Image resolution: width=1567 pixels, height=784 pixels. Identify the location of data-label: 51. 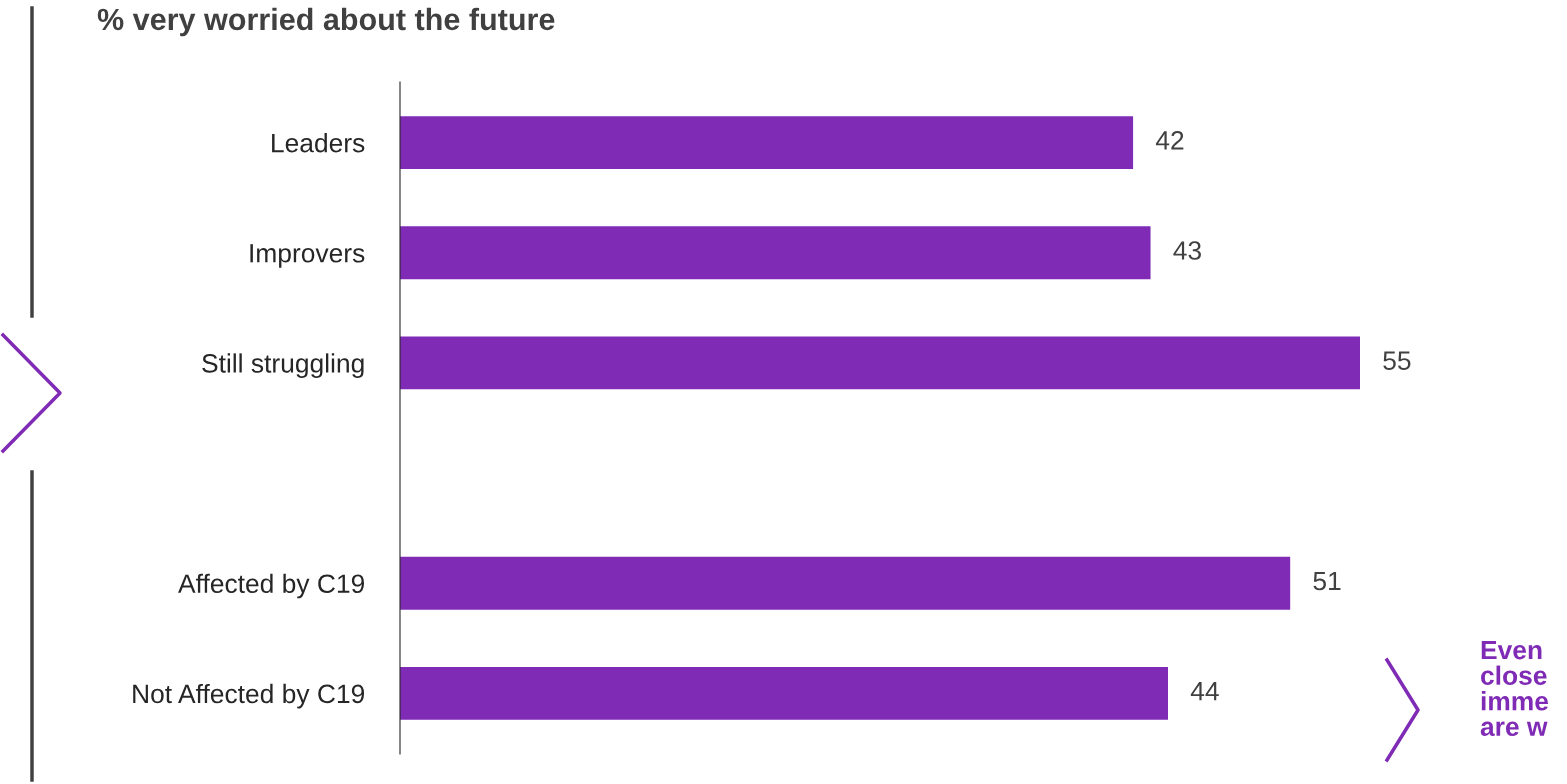
(1327, 581).